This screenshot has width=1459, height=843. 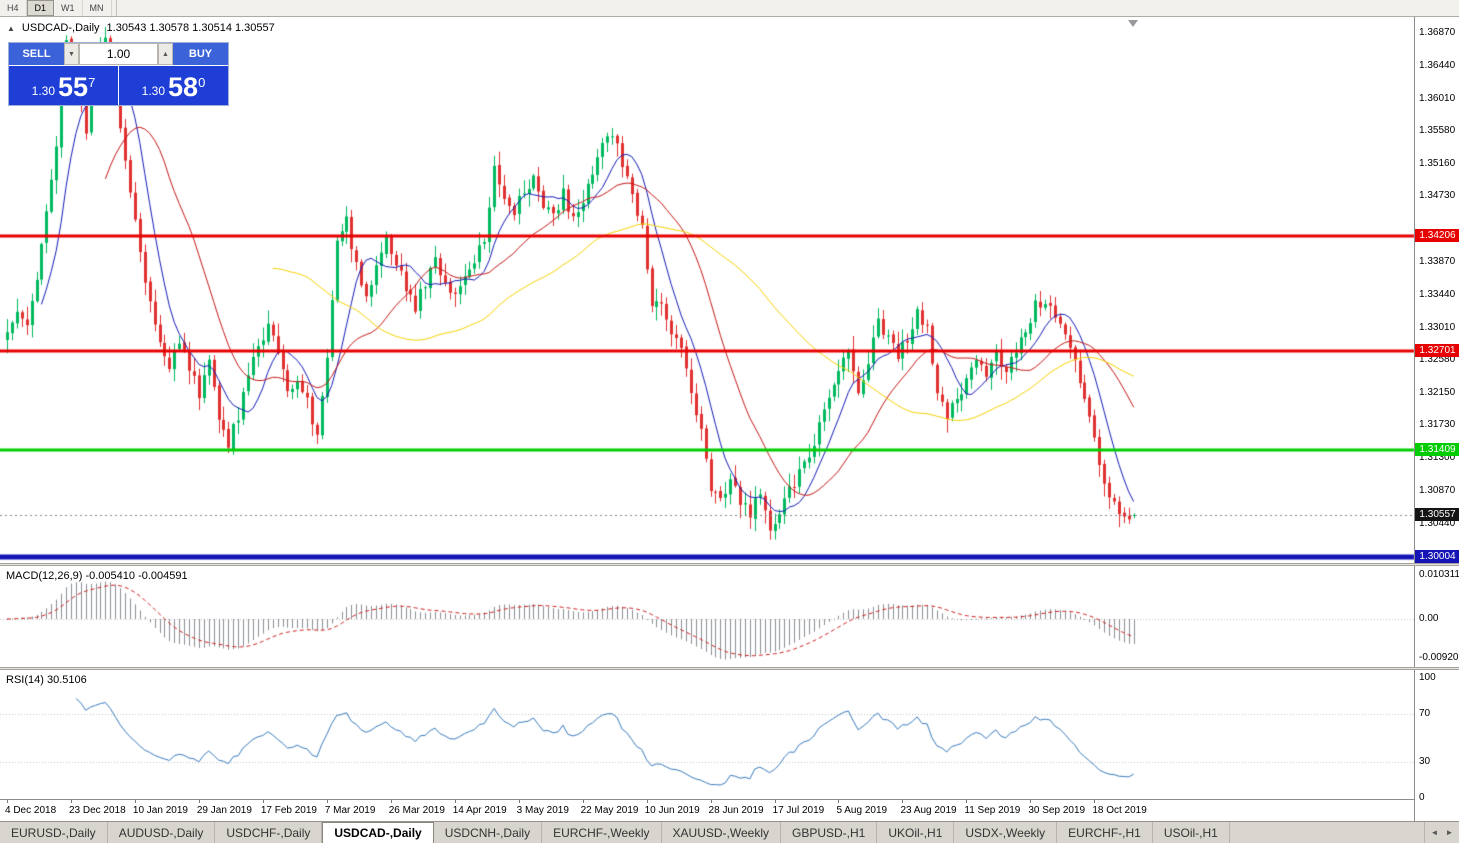 What do you see at coordinates (378, 832) in the screenshot?
I see `tab-usdcad-daily: USDCAD-,Daily` at bounding box center [378, 832].